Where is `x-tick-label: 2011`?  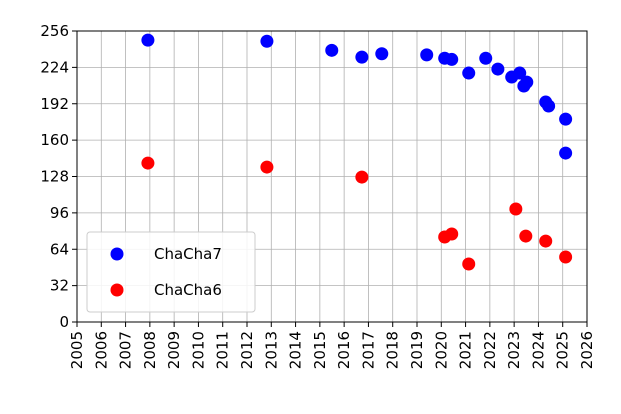
x-tick-label: 2011 is located at coordinates (223, 350).